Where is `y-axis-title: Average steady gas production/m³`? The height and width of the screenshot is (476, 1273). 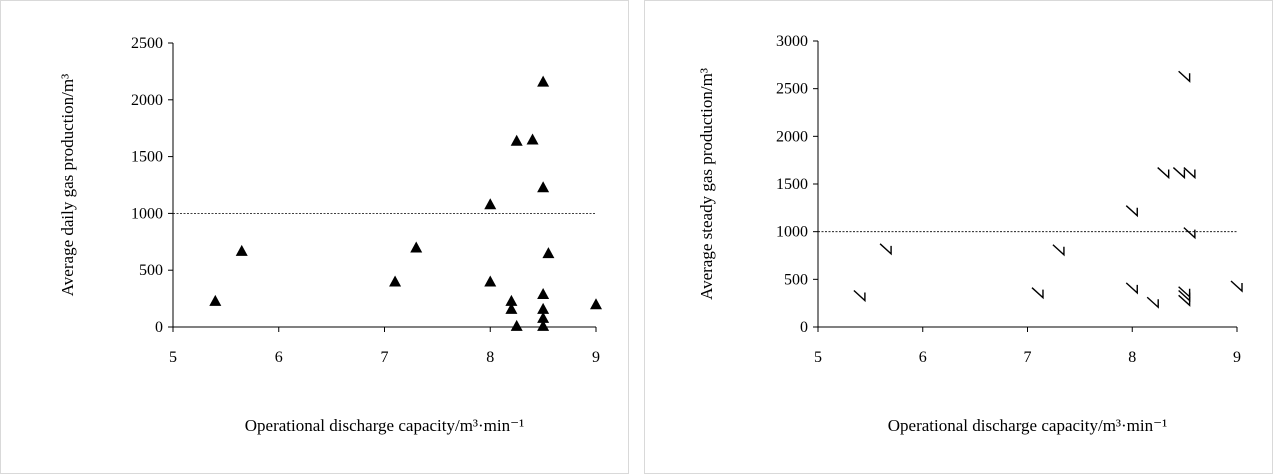 y-axis-title: Average steady gas production/m³ is located at coordinates (706, 184).